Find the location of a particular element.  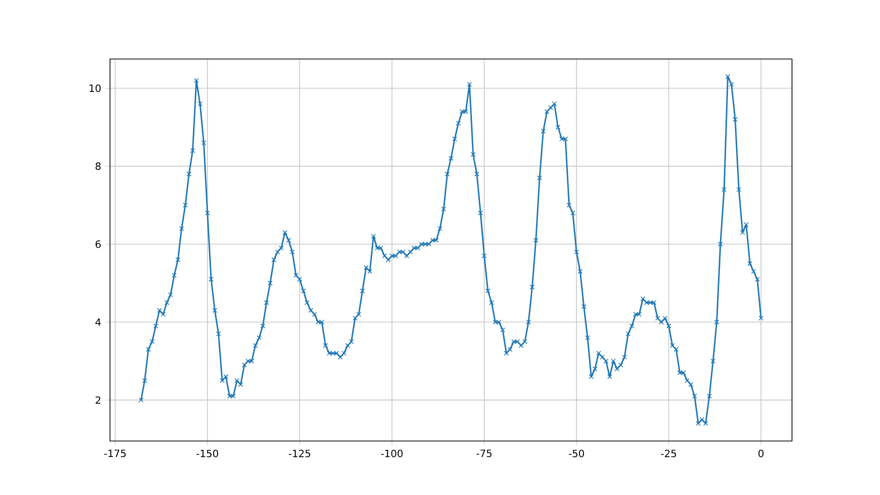

x-tick-label: -50 is located at coordinates (576, 454).